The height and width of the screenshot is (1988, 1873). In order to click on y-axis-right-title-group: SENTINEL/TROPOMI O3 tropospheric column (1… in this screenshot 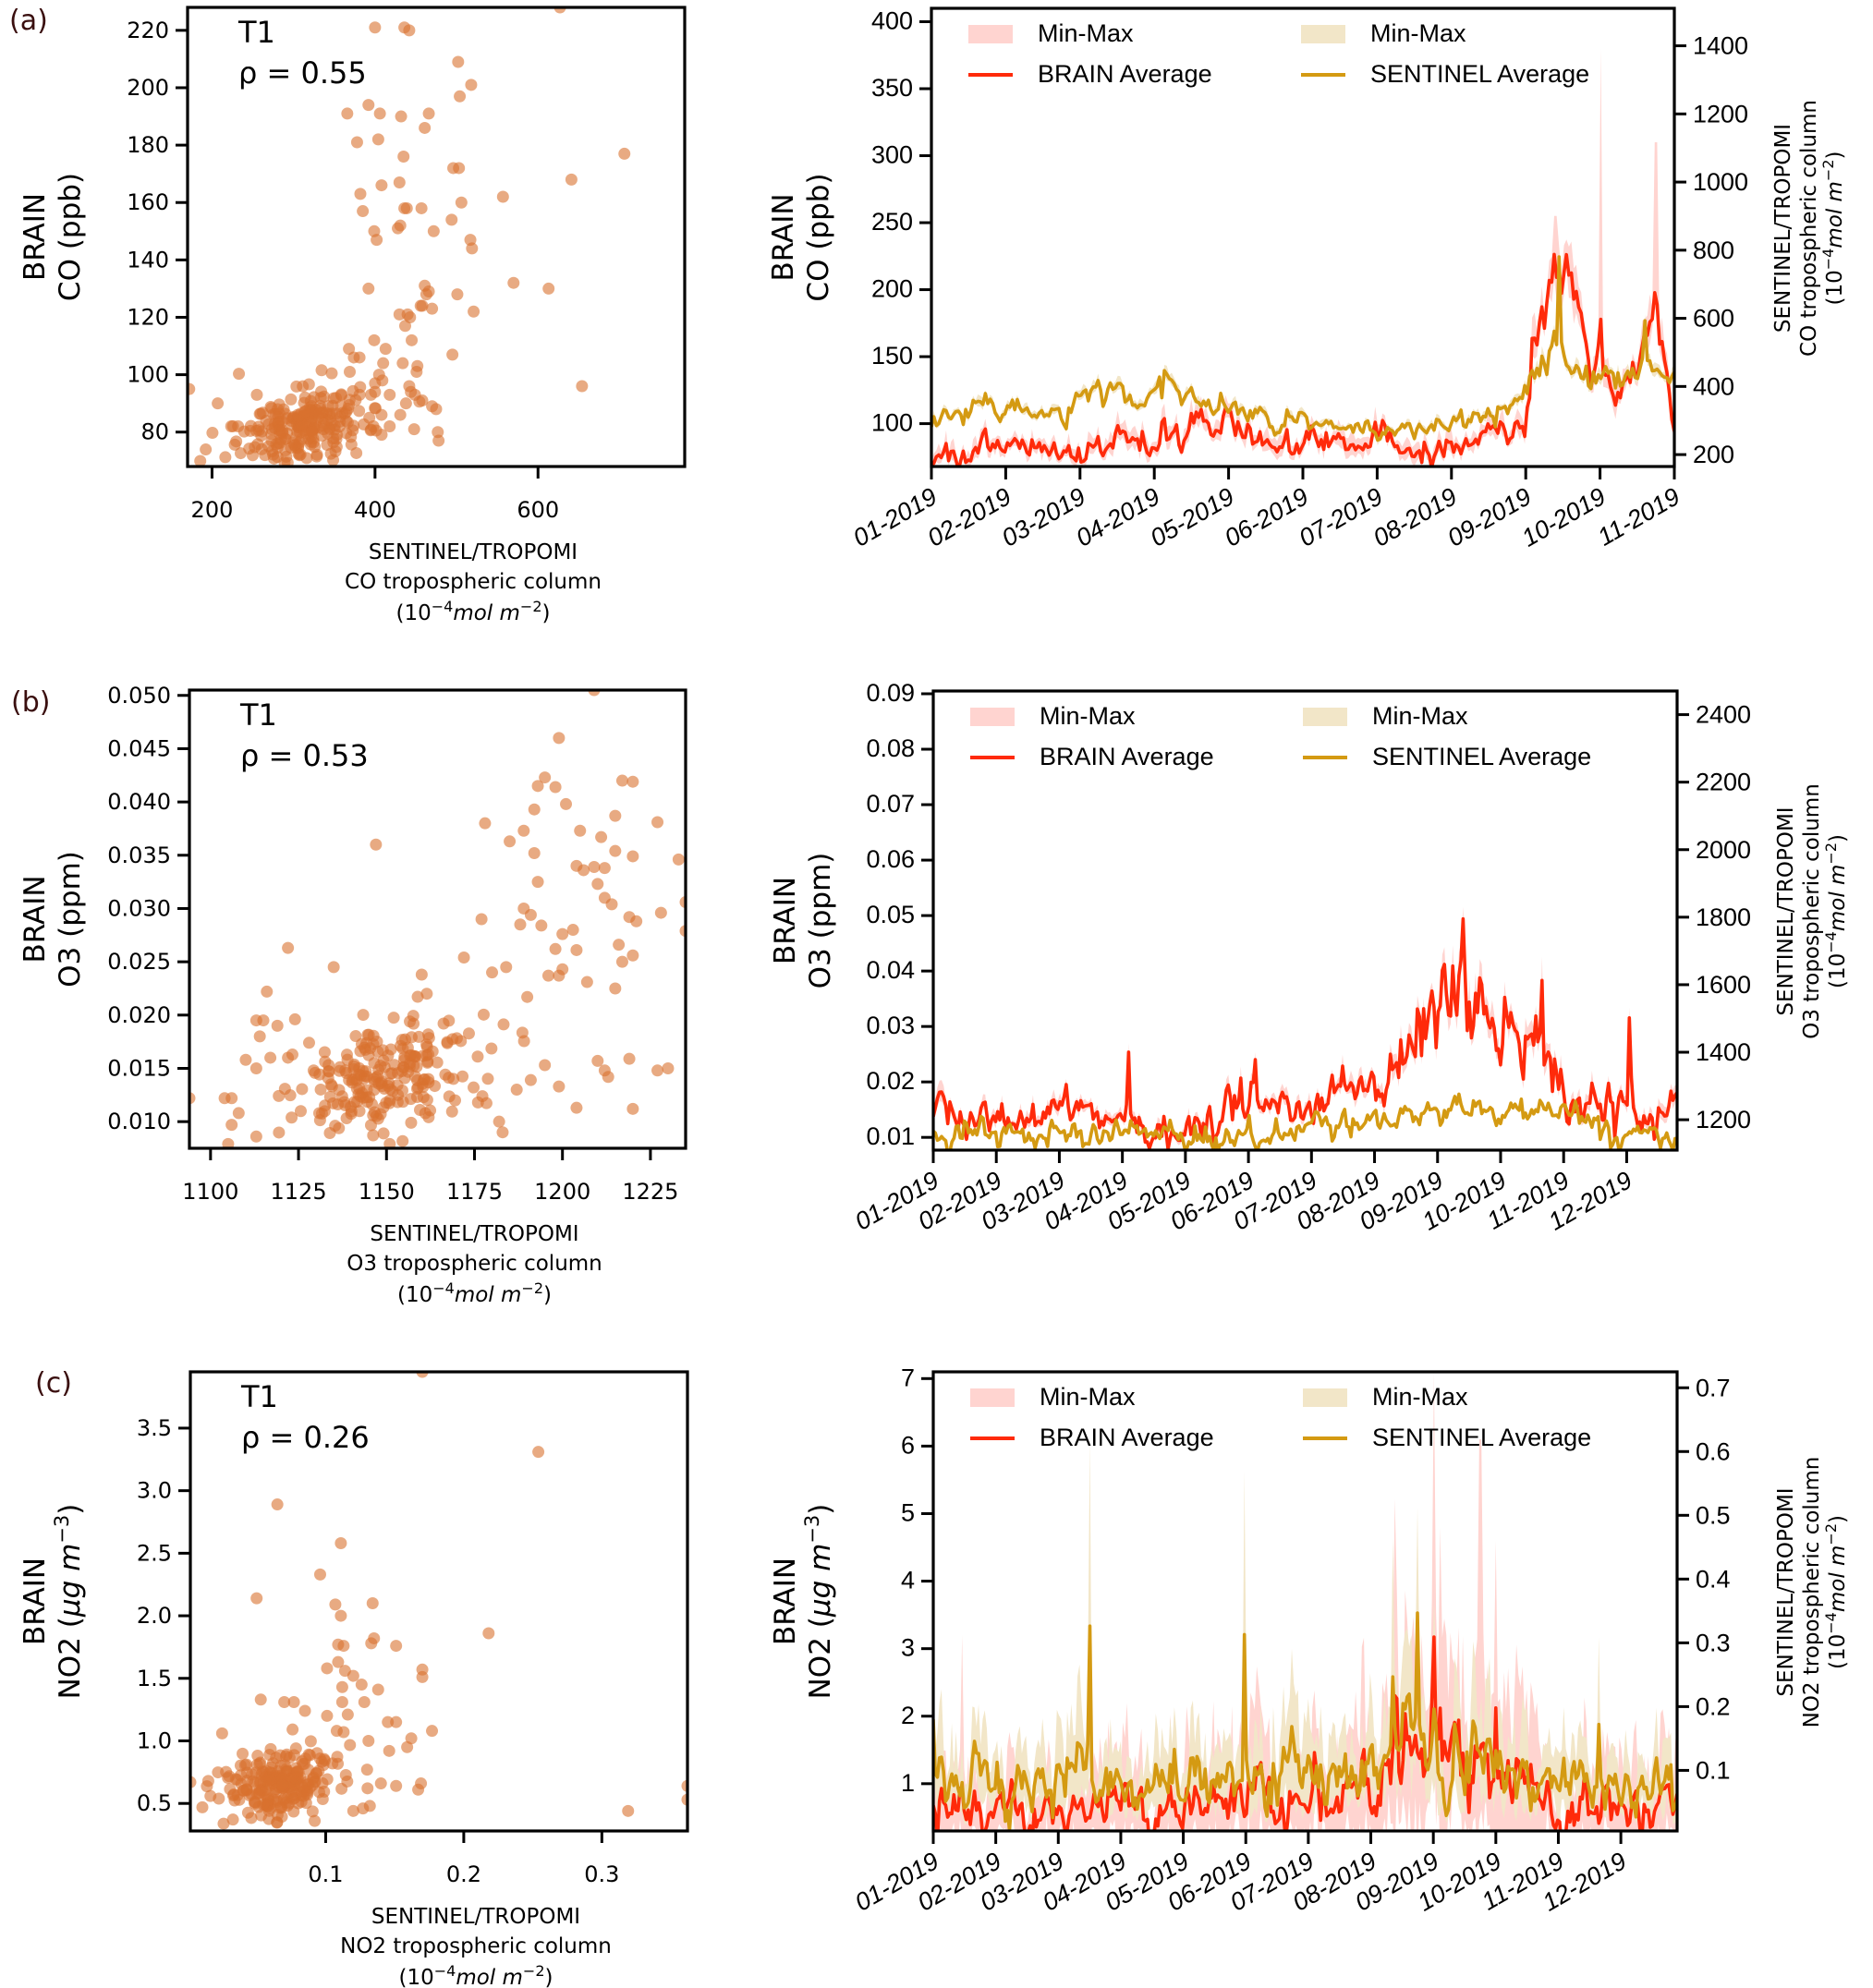, I will do `click(1812, 911)`.